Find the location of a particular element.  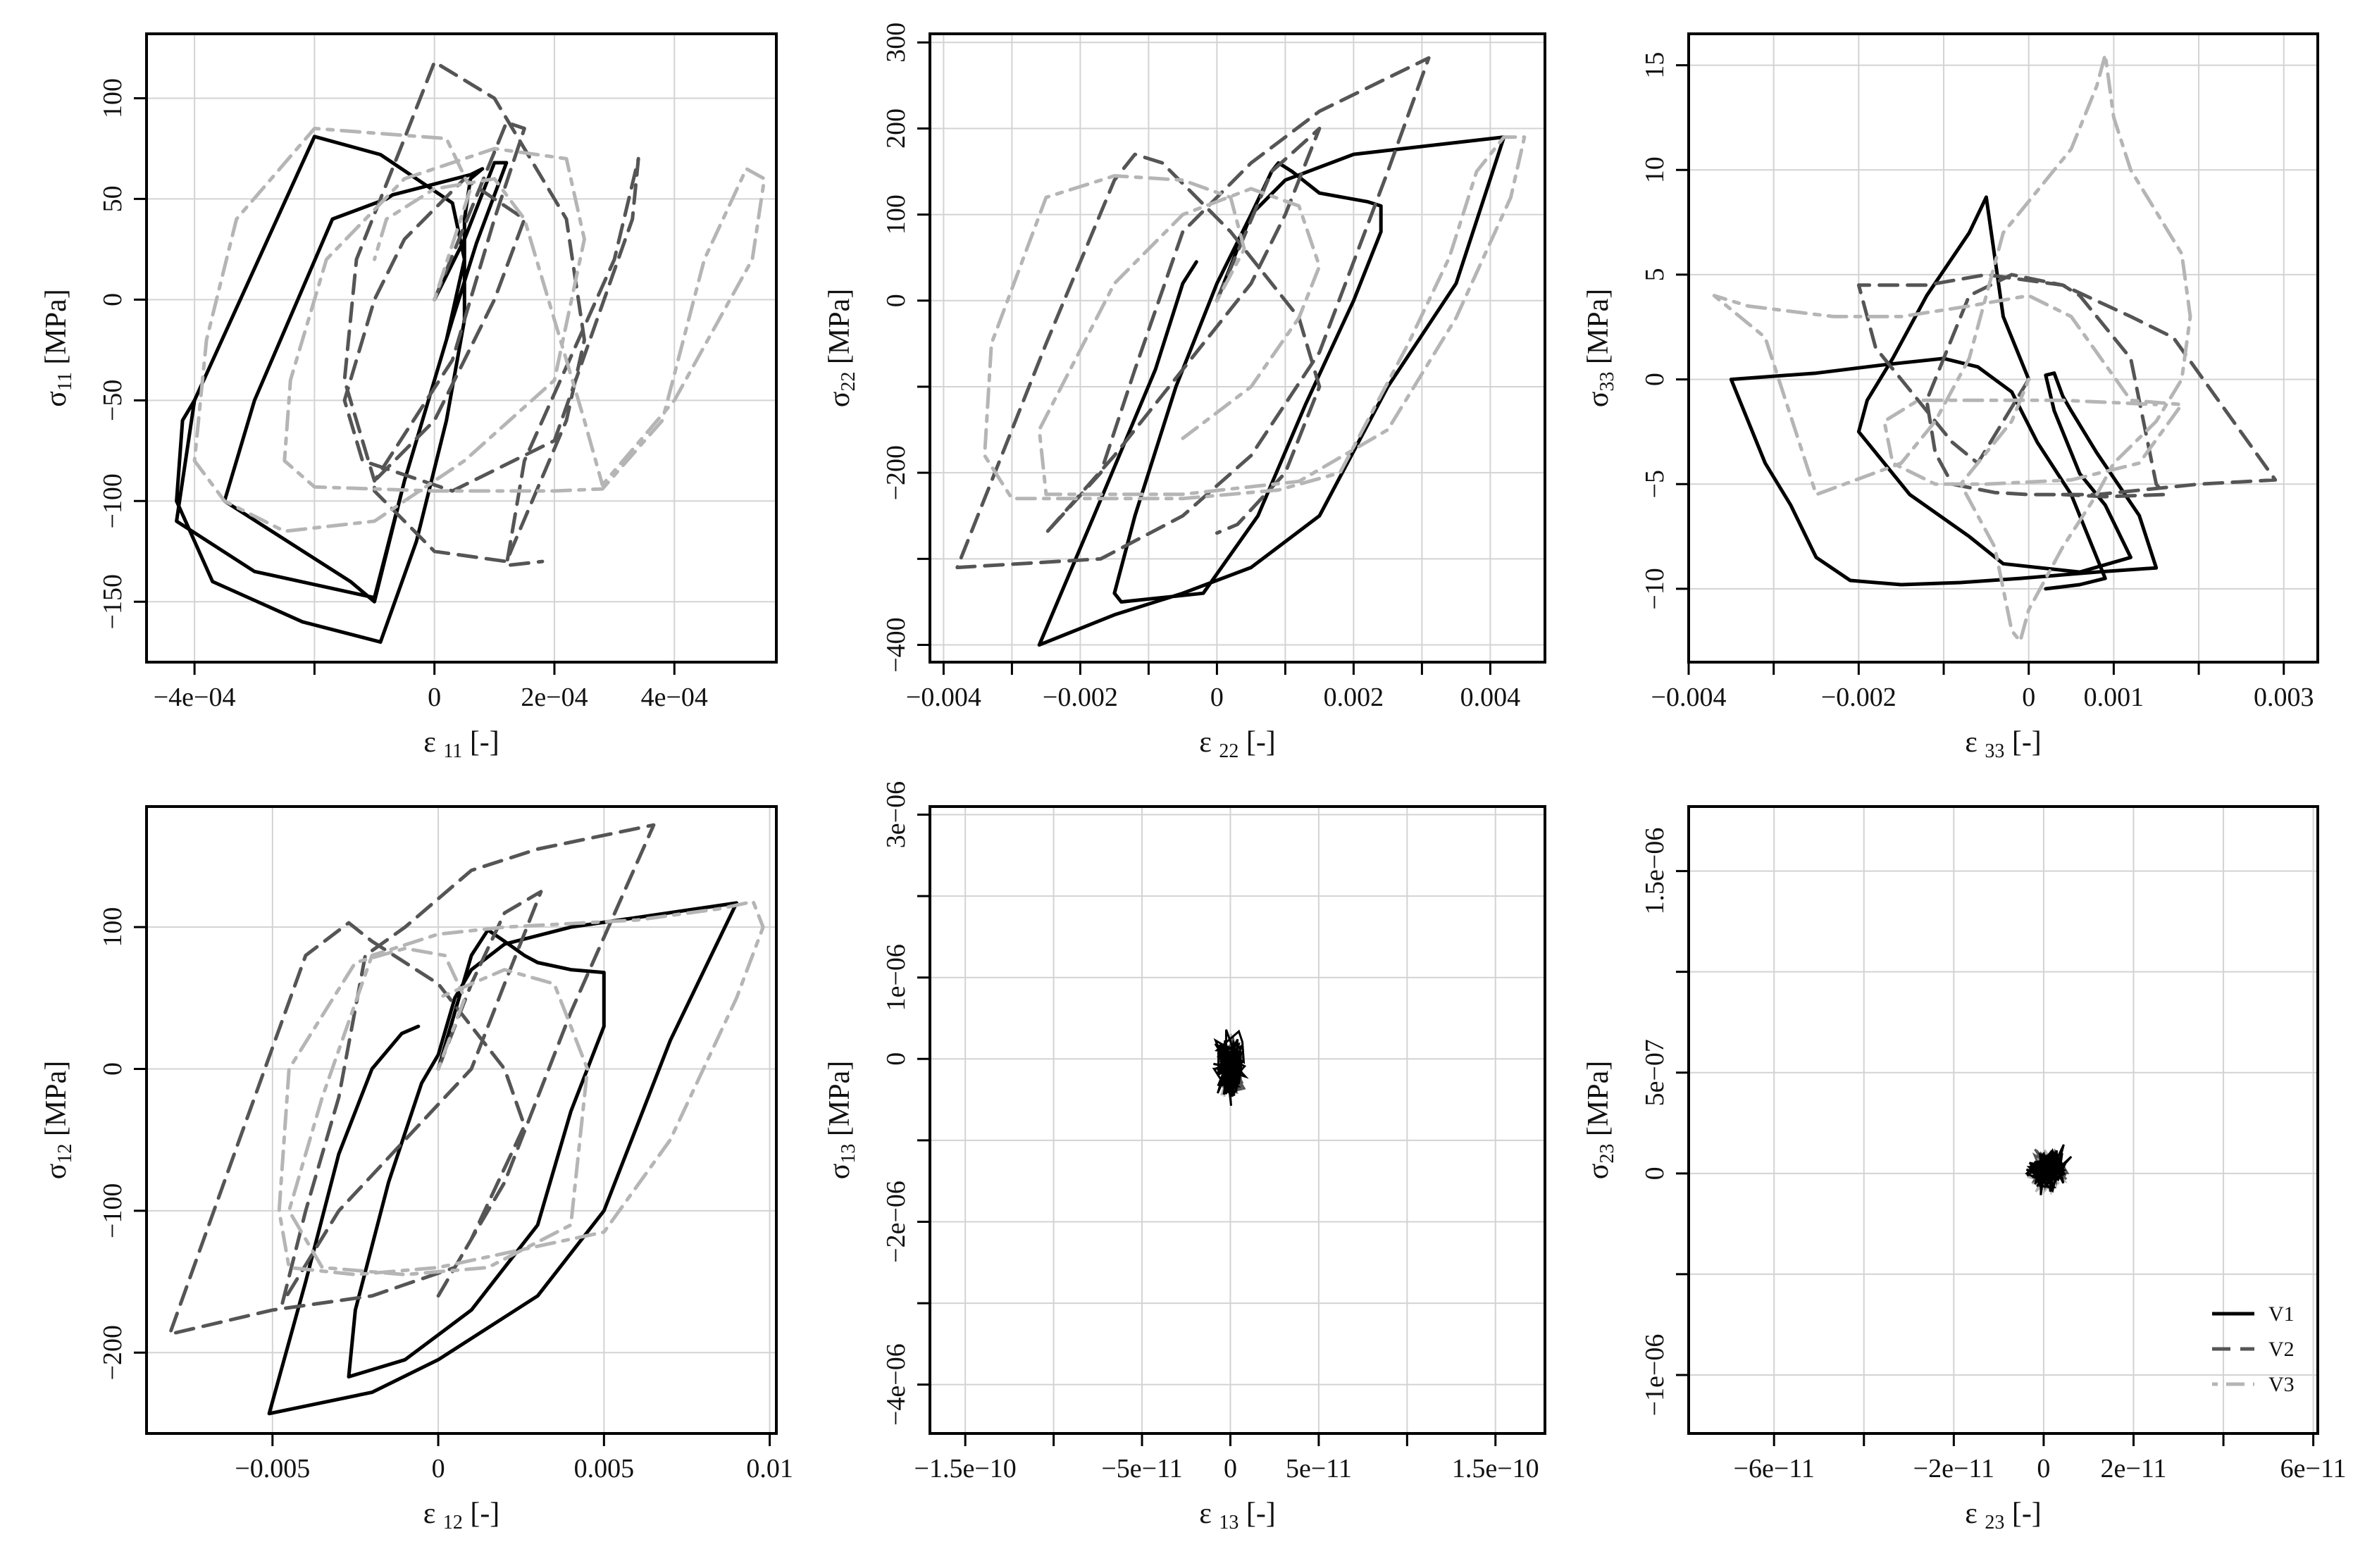

x-tick-label: 5e−11 is located at coordinates (1319, 1468).